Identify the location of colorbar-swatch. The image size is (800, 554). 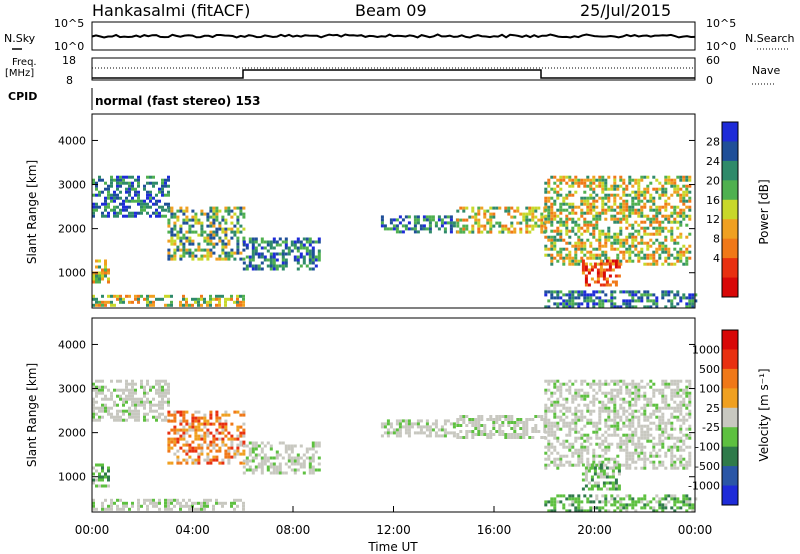
(730, 359).